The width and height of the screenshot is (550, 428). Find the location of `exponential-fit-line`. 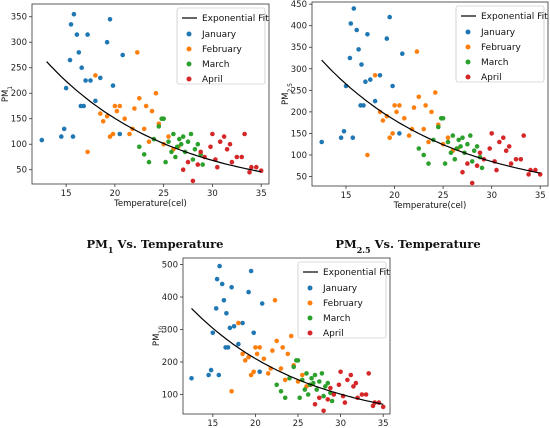

exponential-fit-line is located at coordinates (287, 356).